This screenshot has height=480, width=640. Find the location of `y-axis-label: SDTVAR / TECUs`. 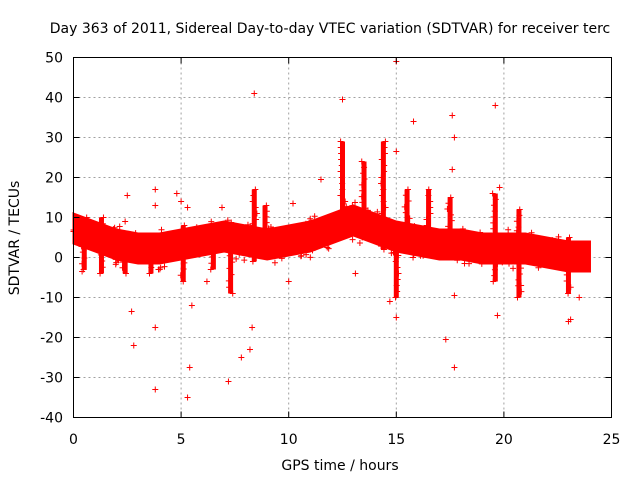

y-axis-label: SDTVAR / TECUs is located at coordinates (15, 238).